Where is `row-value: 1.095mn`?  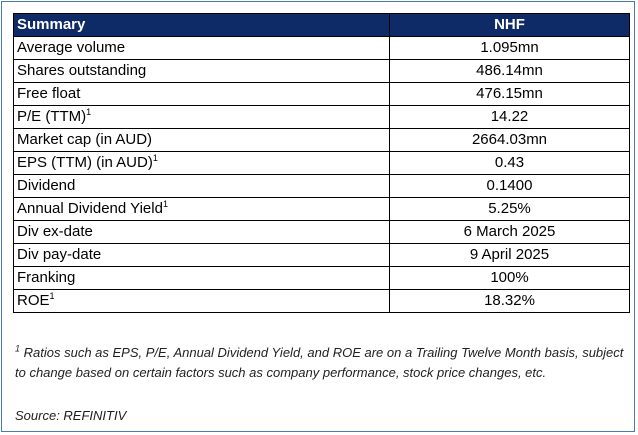 row-value: 1.095mn is located at coordinates (509, 48).